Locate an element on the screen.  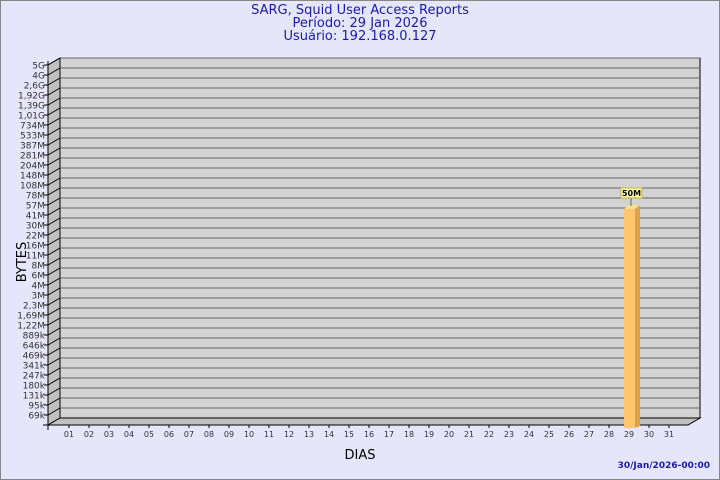
x-tick-label: 23 is located at coordinates (509, 434).